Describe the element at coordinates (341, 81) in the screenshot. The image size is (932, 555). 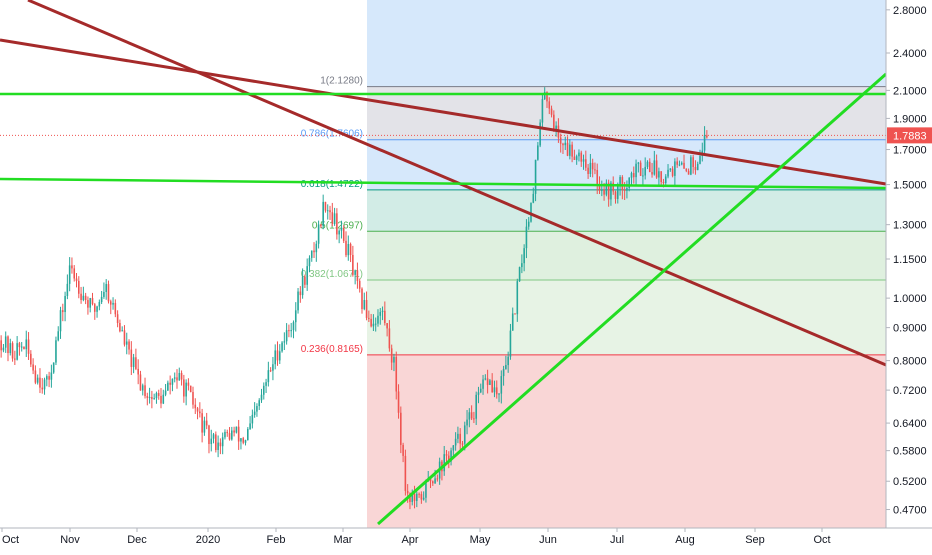
I see `fib-label-0: 1(2.1280)` at that location.